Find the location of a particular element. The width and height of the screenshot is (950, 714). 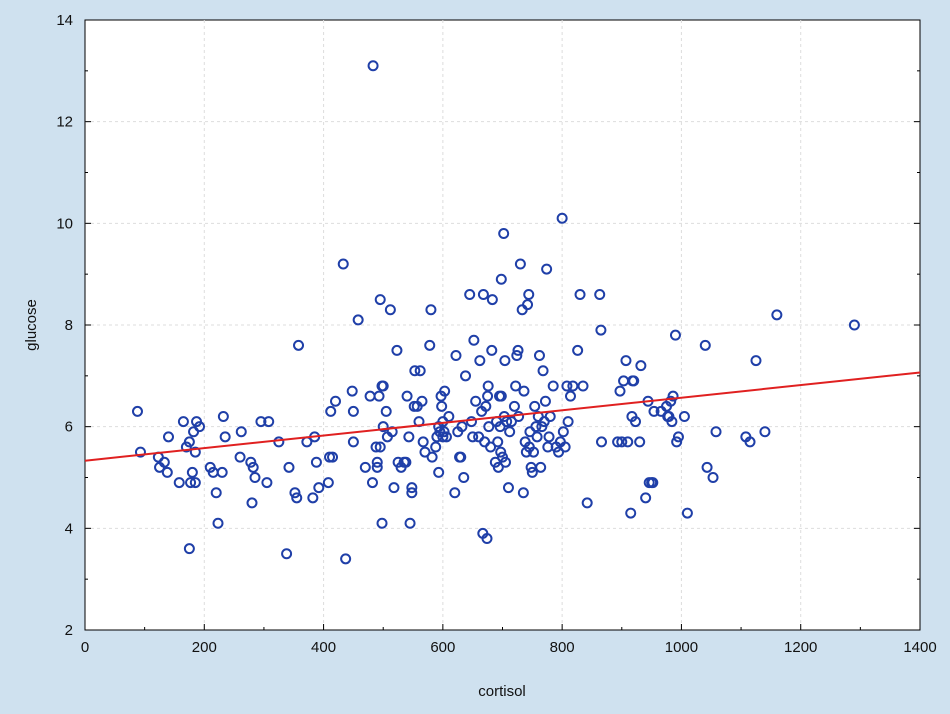

y-tick-label: 4 is located at coordinates (69, 528).